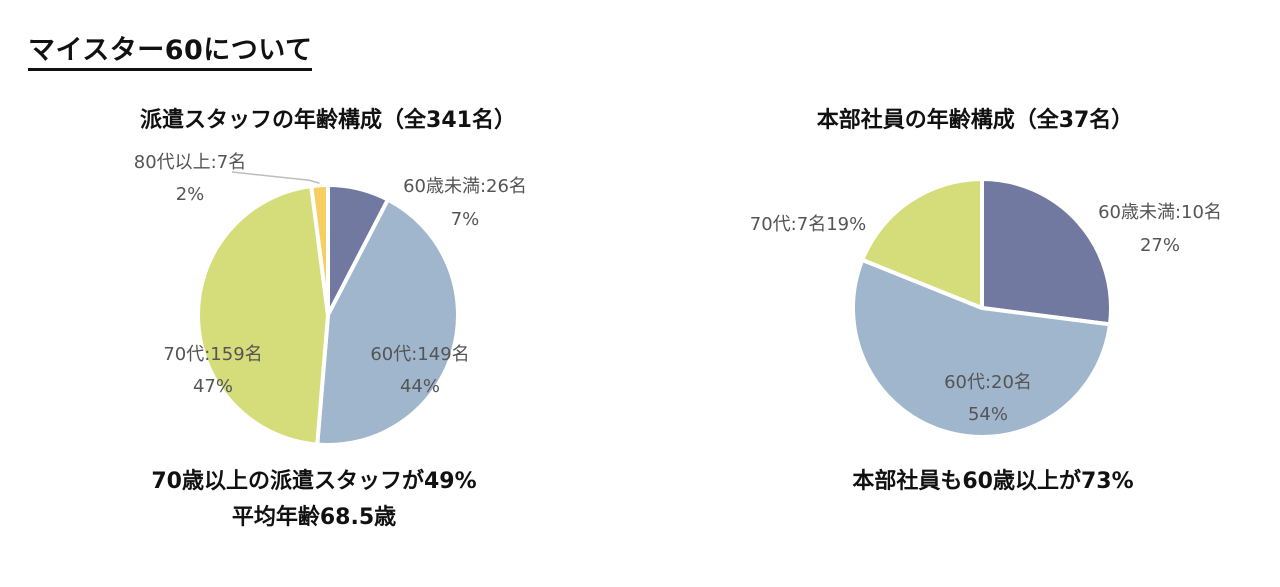 The width and height of the screenshot is (1280, 587). I want to click on slice-percent: 7%, so click(465, 219).